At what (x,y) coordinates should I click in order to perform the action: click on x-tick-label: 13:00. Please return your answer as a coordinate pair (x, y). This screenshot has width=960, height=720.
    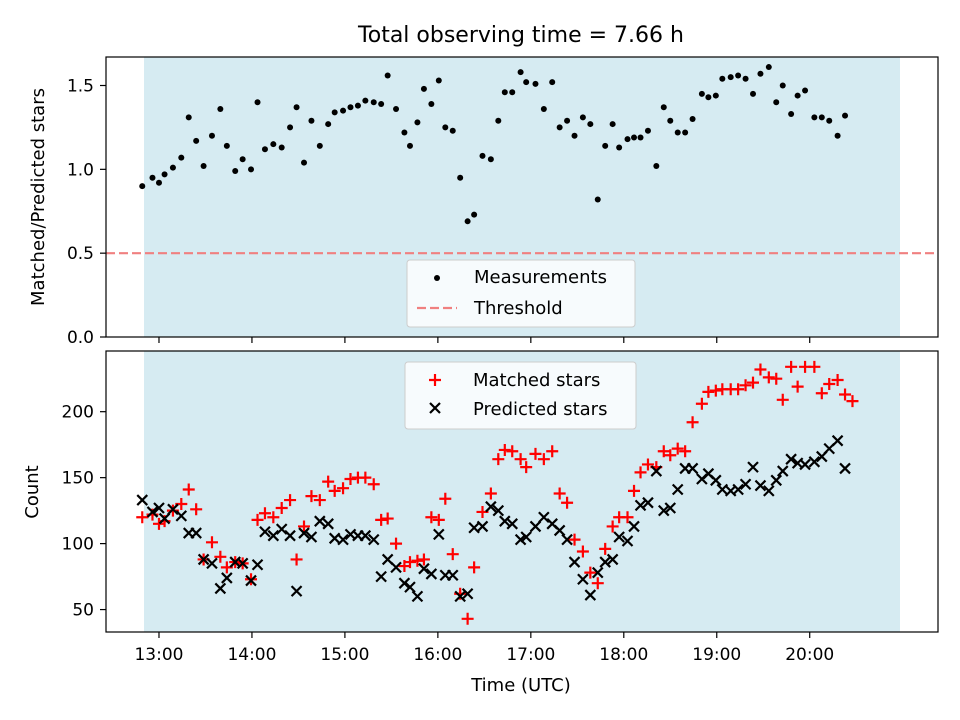
    Looking at the image, I should click on (158, 655).